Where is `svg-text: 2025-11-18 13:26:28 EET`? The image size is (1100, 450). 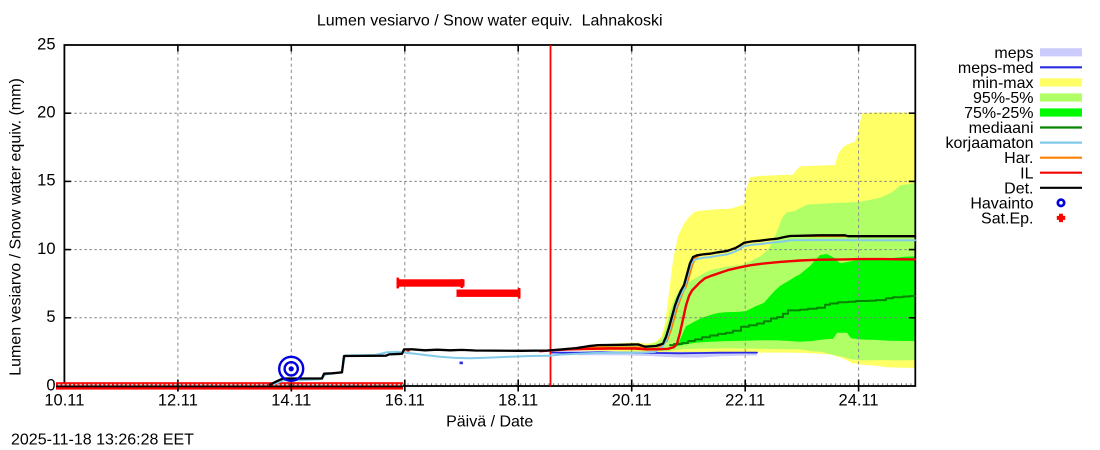
svg-text: 2025-11-18 13:26:28 EET is located at coordinates (102, 440).